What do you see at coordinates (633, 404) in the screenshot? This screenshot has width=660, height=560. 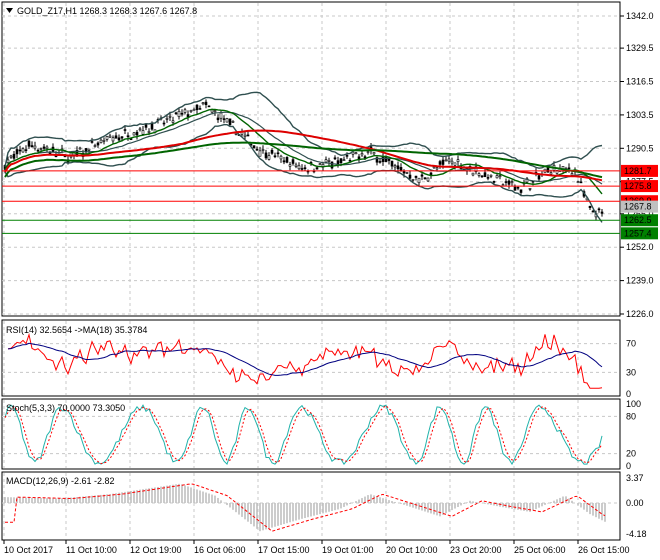 I see `stoch-axis-label: 100` at bounding box center [633, 404].